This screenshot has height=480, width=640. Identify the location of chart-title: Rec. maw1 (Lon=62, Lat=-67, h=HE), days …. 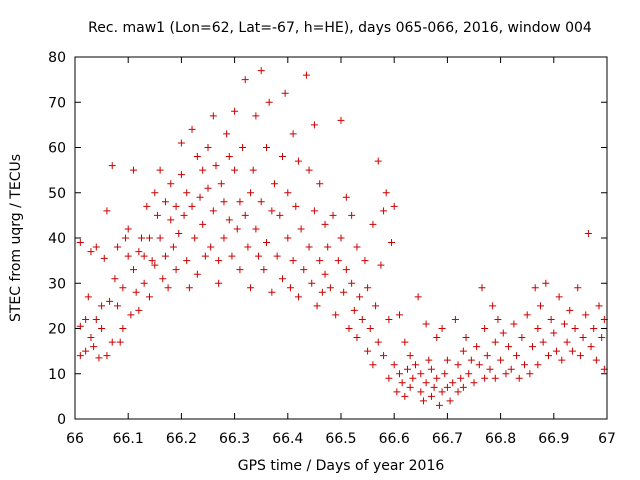
(340, 28).